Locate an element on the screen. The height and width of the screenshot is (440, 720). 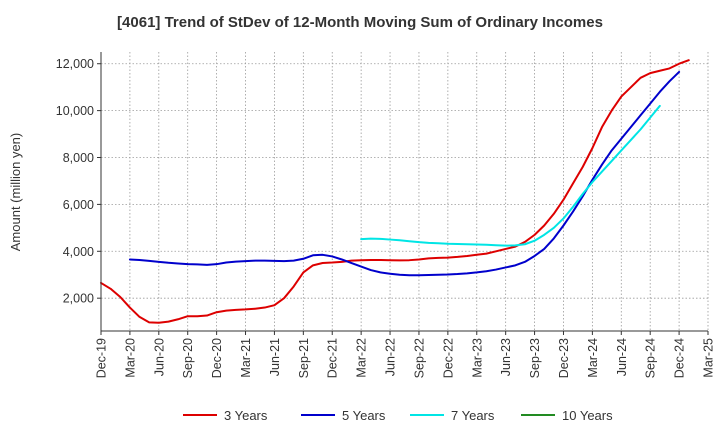
y-tick-label: 10,000 is located at coordinates (75, 111).